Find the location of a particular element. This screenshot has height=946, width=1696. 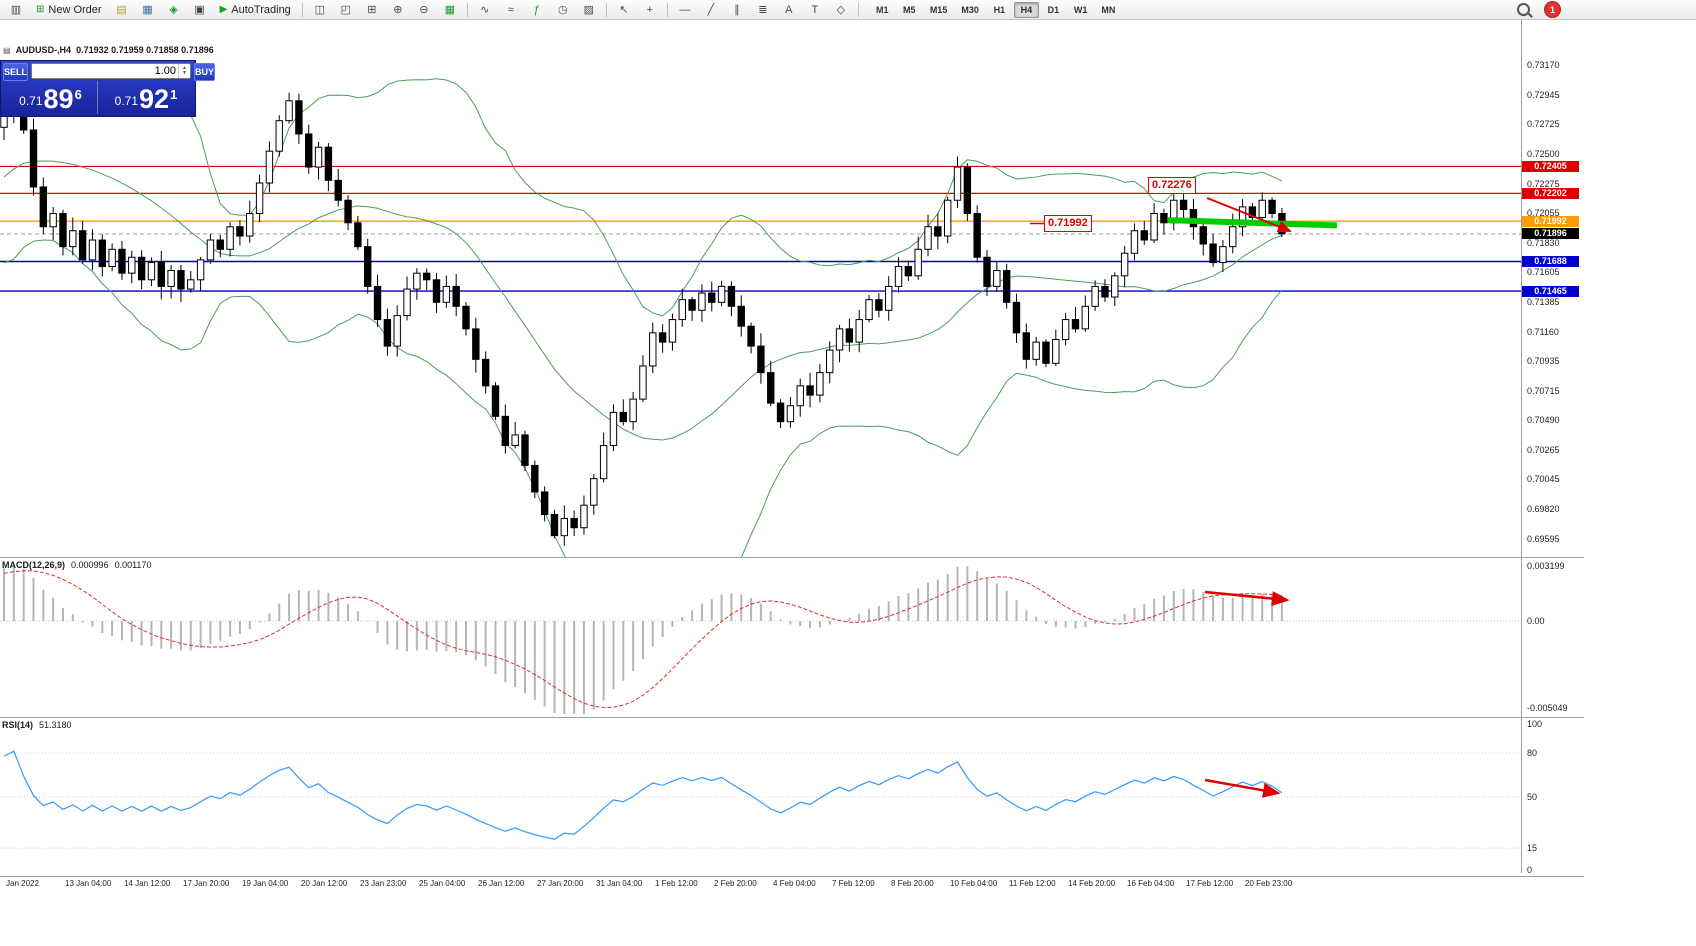

timeframe-w1: W1 is located at coordinates (1080, 9).